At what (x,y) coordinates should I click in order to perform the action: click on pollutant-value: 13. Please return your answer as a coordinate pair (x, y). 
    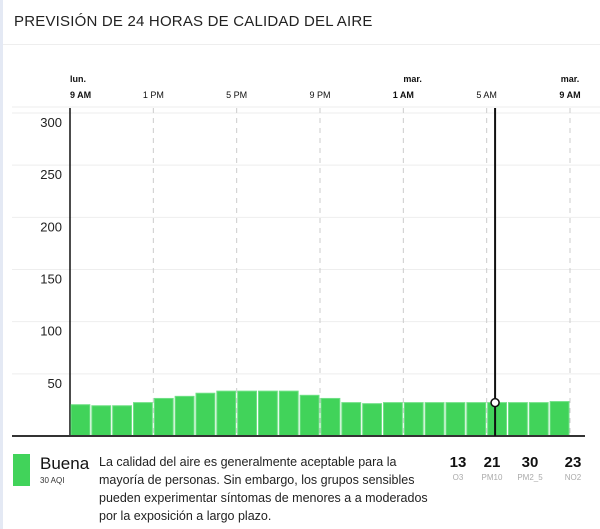
    Looking at the image, I should click on (458, 462).